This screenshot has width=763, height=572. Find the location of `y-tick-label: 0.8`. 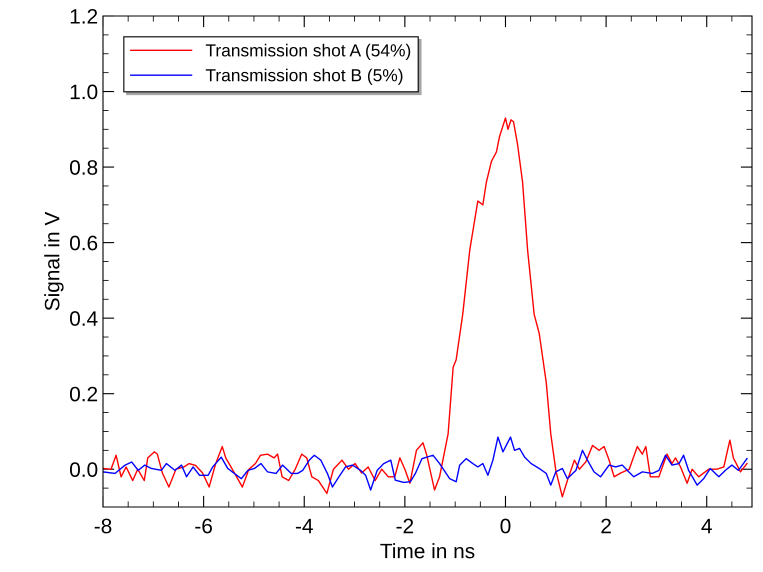

y-tick-label: 0.8 is located at coordinates (84, 167).